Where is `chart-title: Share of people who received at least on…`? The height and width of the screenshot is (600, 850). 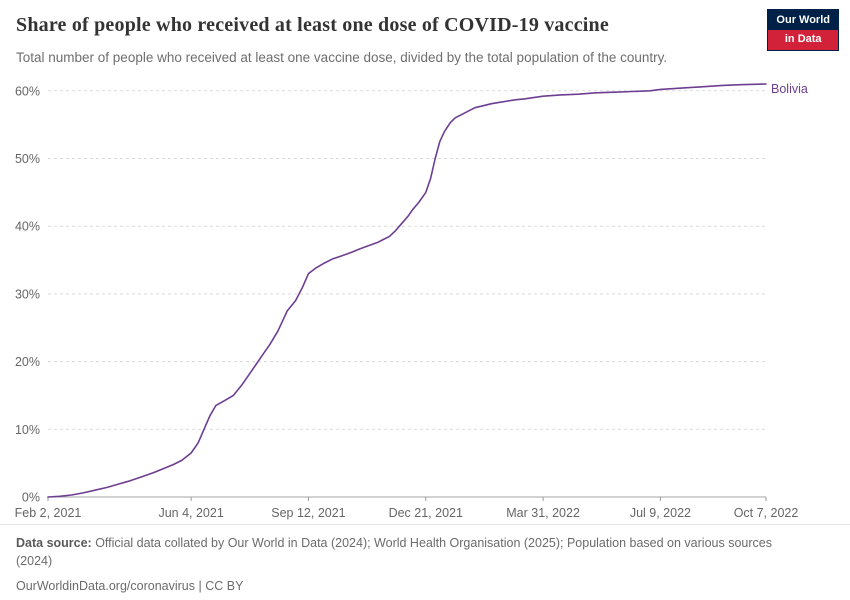
chart-title: Share of people who received at least on… is located at coordinates (312, 25).